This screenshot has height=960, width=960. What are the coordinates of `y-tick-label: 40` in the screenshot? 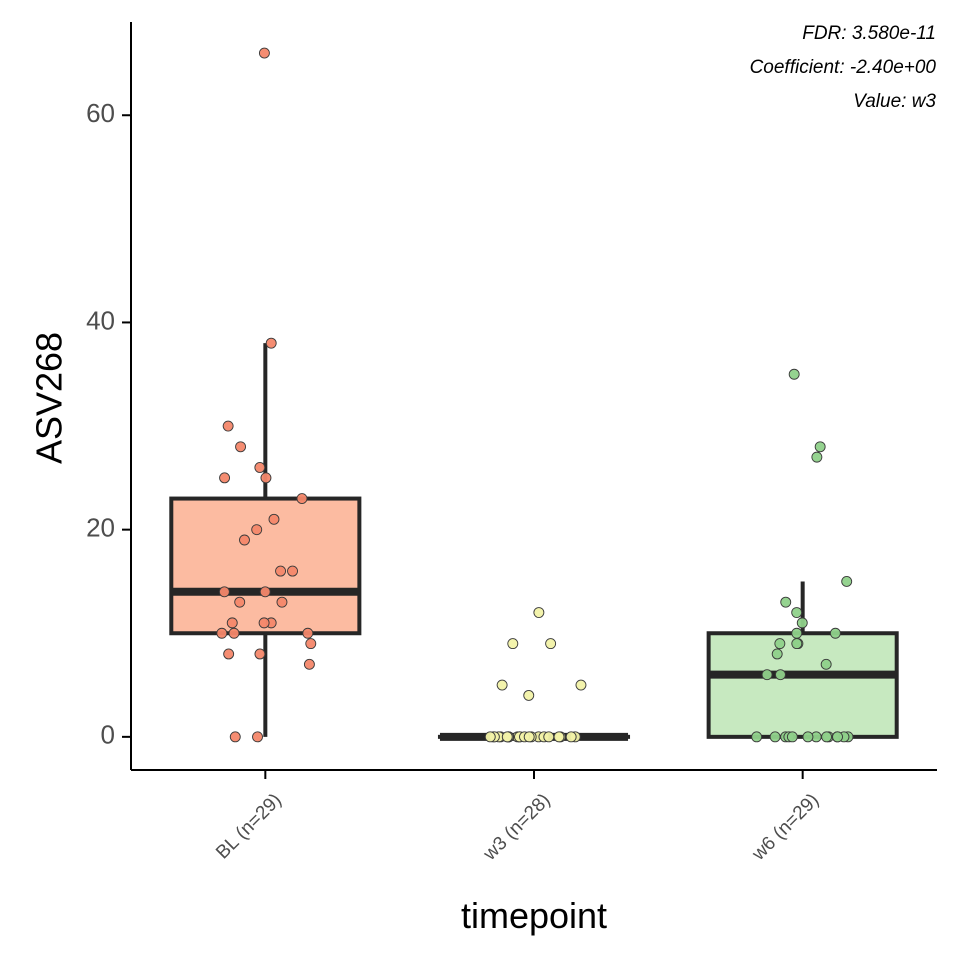 It's located at (100, 320).